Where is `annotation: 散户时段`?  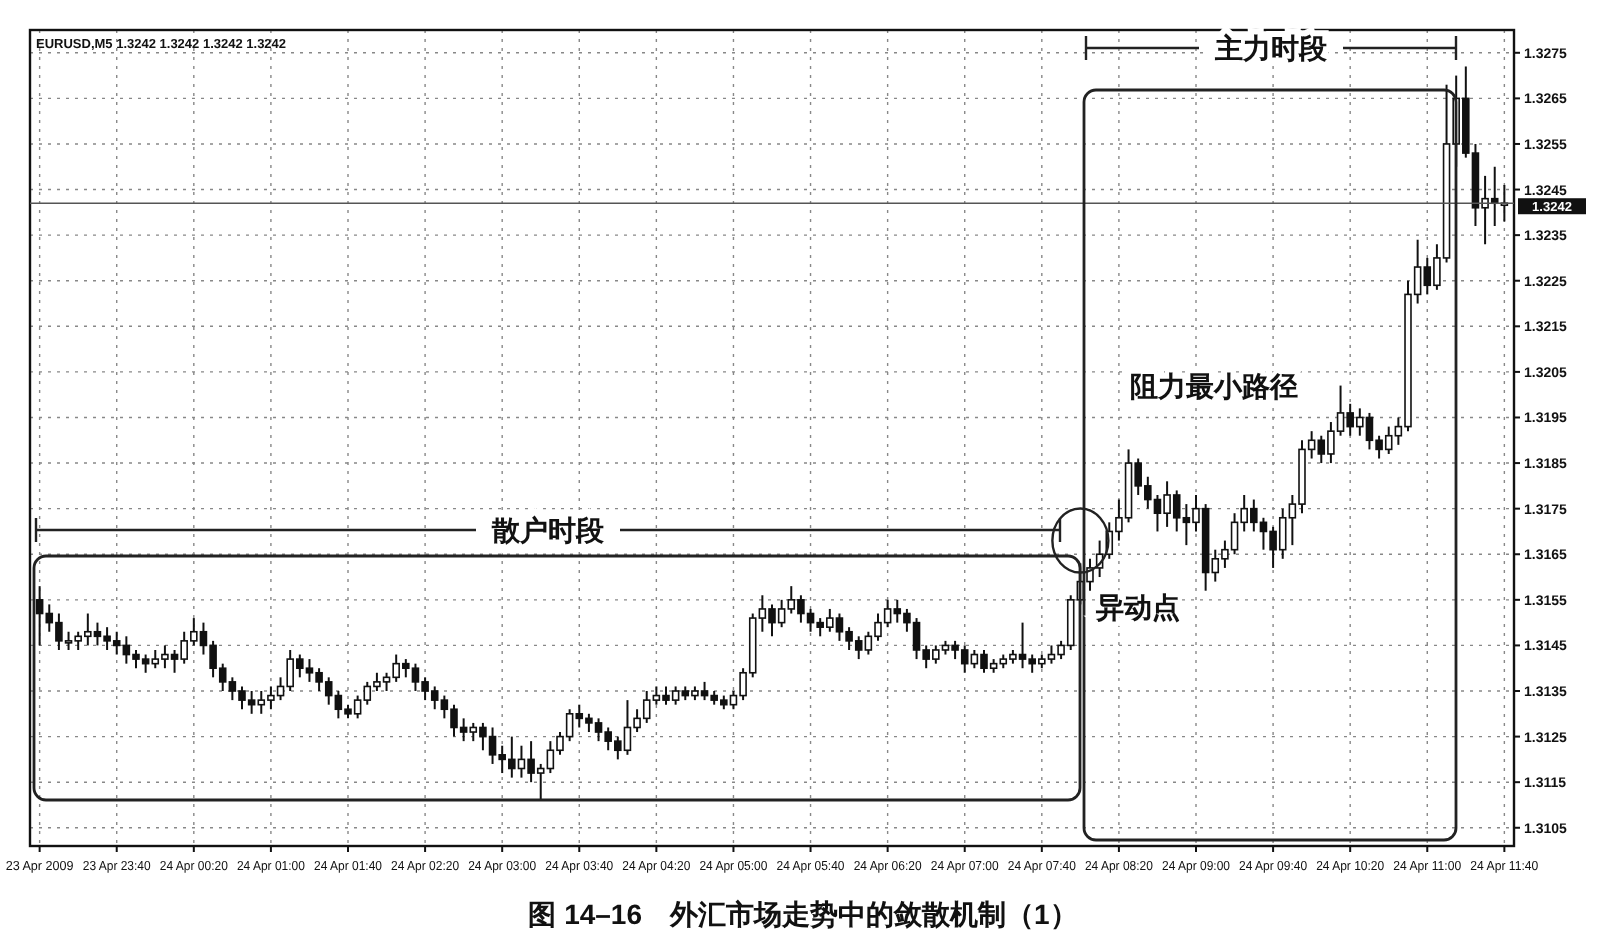 annotation: 散户时段 is located at coordinates (548, 530).